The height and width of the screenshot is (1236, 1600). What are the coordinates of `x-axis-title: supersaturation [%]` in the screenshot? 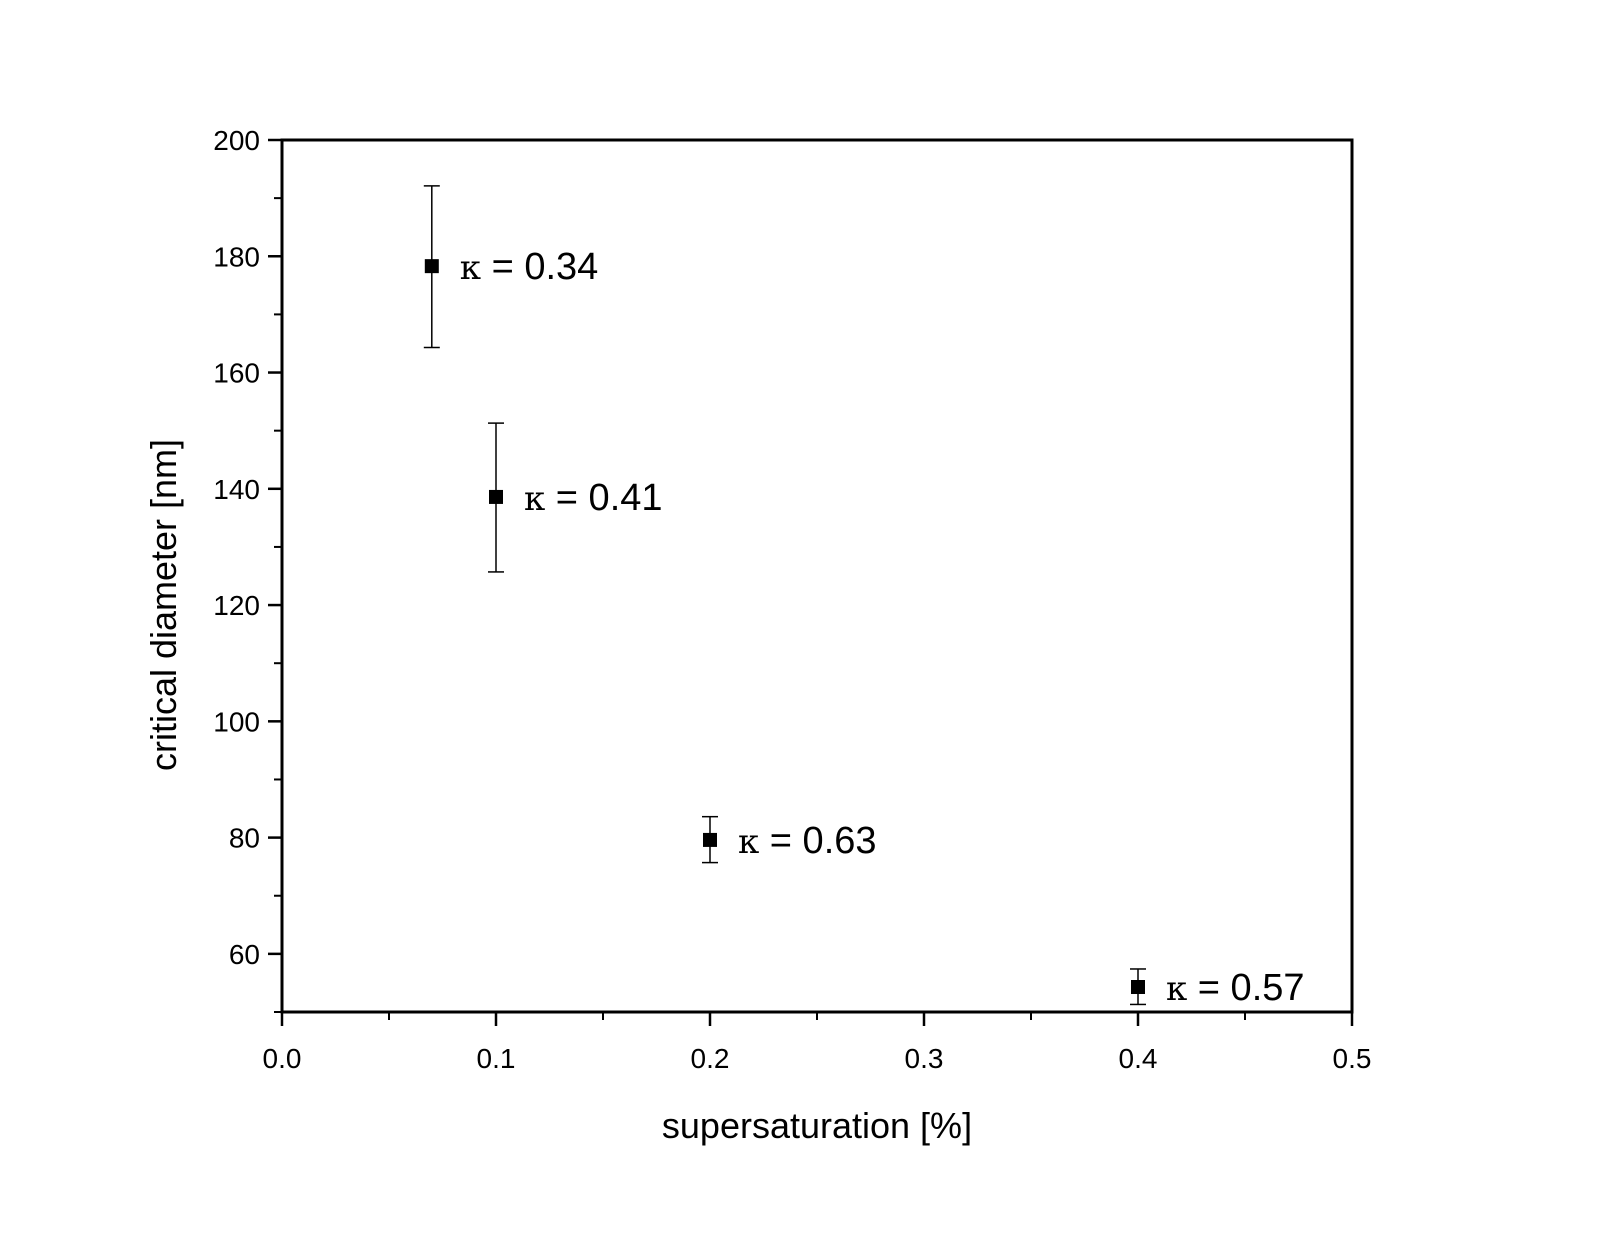 It's located at (817, 1125).